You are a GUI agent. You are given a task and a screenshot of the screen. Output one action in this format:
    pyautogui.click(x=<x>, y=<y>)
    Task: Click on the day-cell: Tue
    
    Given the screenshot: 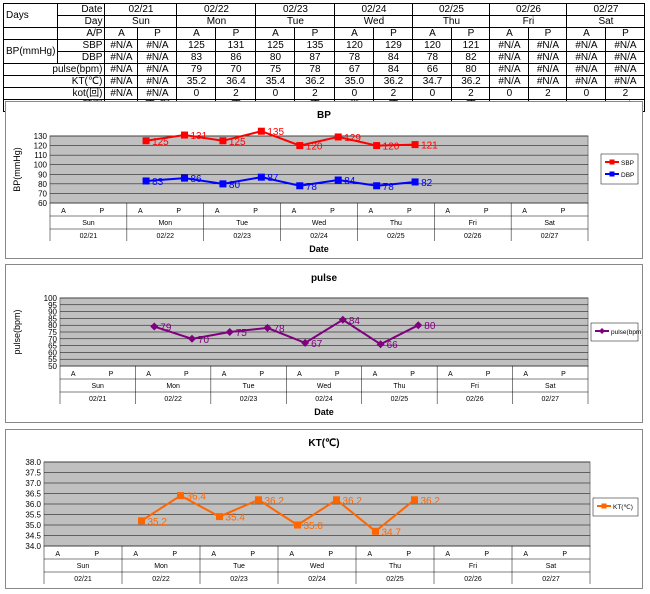 What is the action you would take?
    pyautogui.click(x=295, y=21)
    